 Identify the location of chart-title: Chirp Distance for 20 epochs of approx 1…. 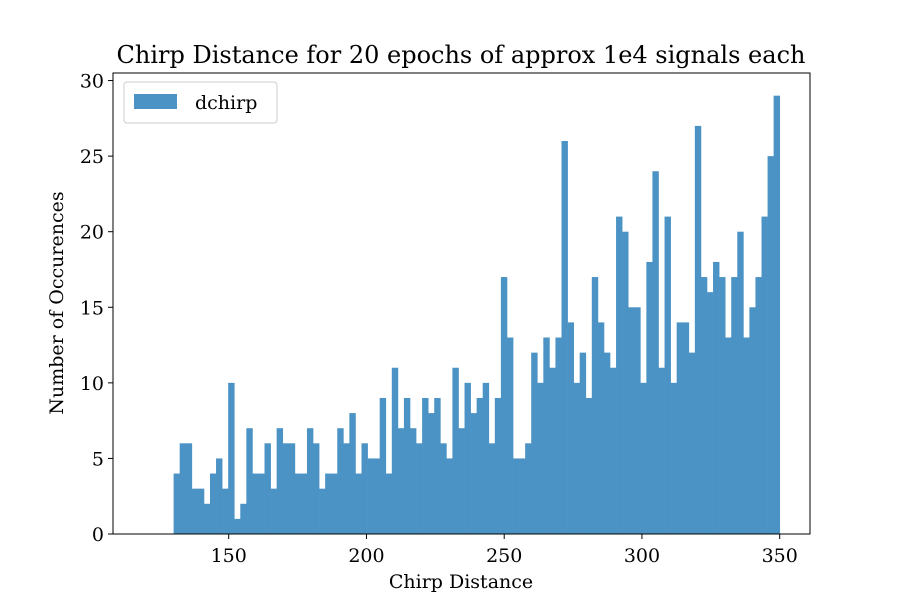
(461, 55).